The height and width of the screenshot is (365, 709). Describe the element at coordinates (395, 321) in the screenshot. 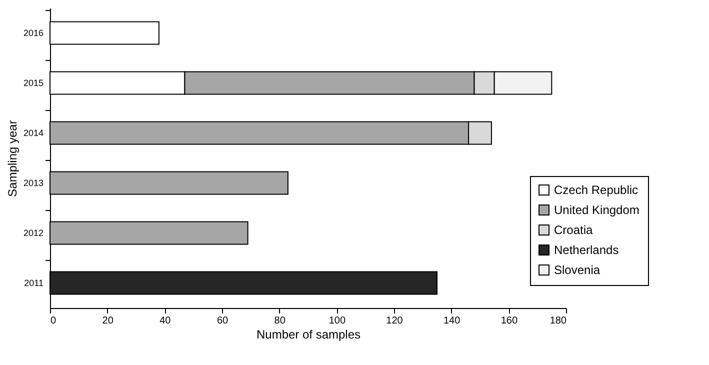

I see `x-tick-label: 120` at that location.